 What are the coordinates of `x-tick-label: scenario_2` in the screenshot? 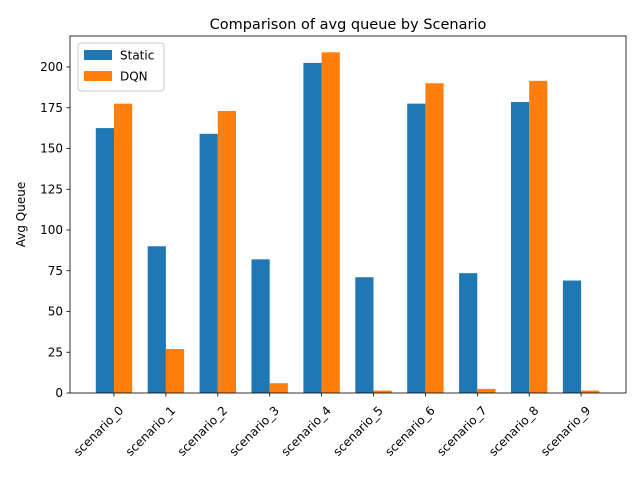 It's located at (202, 430).